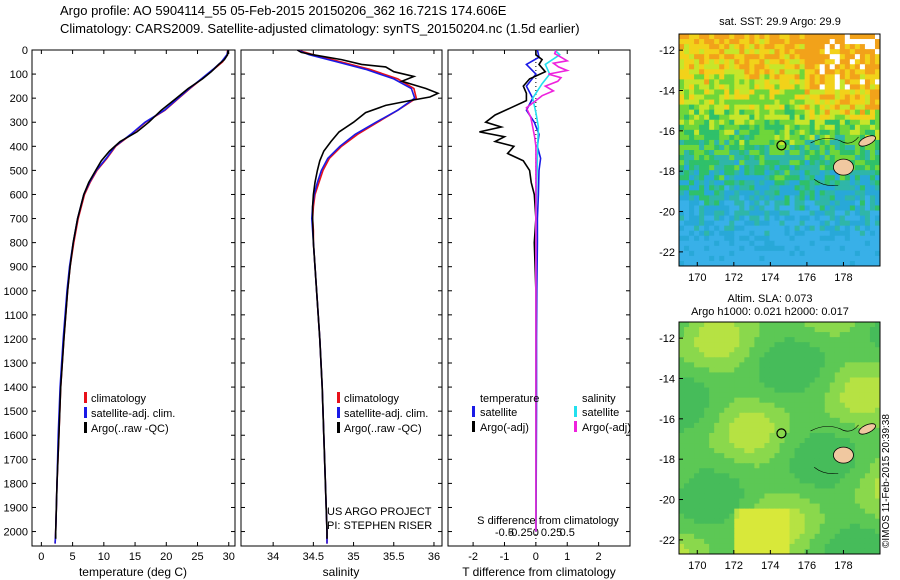 Image resolution: width=900 pixels, height=580 pixels. Describe the element at coordinates (16, 316) in the screenshot. I see `depth-tick-label: 1100` at that location.